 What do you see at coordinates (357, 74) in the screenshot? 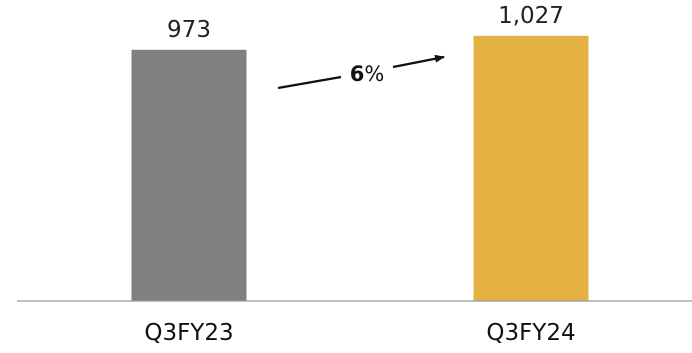
I see `growth-number: 6` at bounding box center [357, 74].